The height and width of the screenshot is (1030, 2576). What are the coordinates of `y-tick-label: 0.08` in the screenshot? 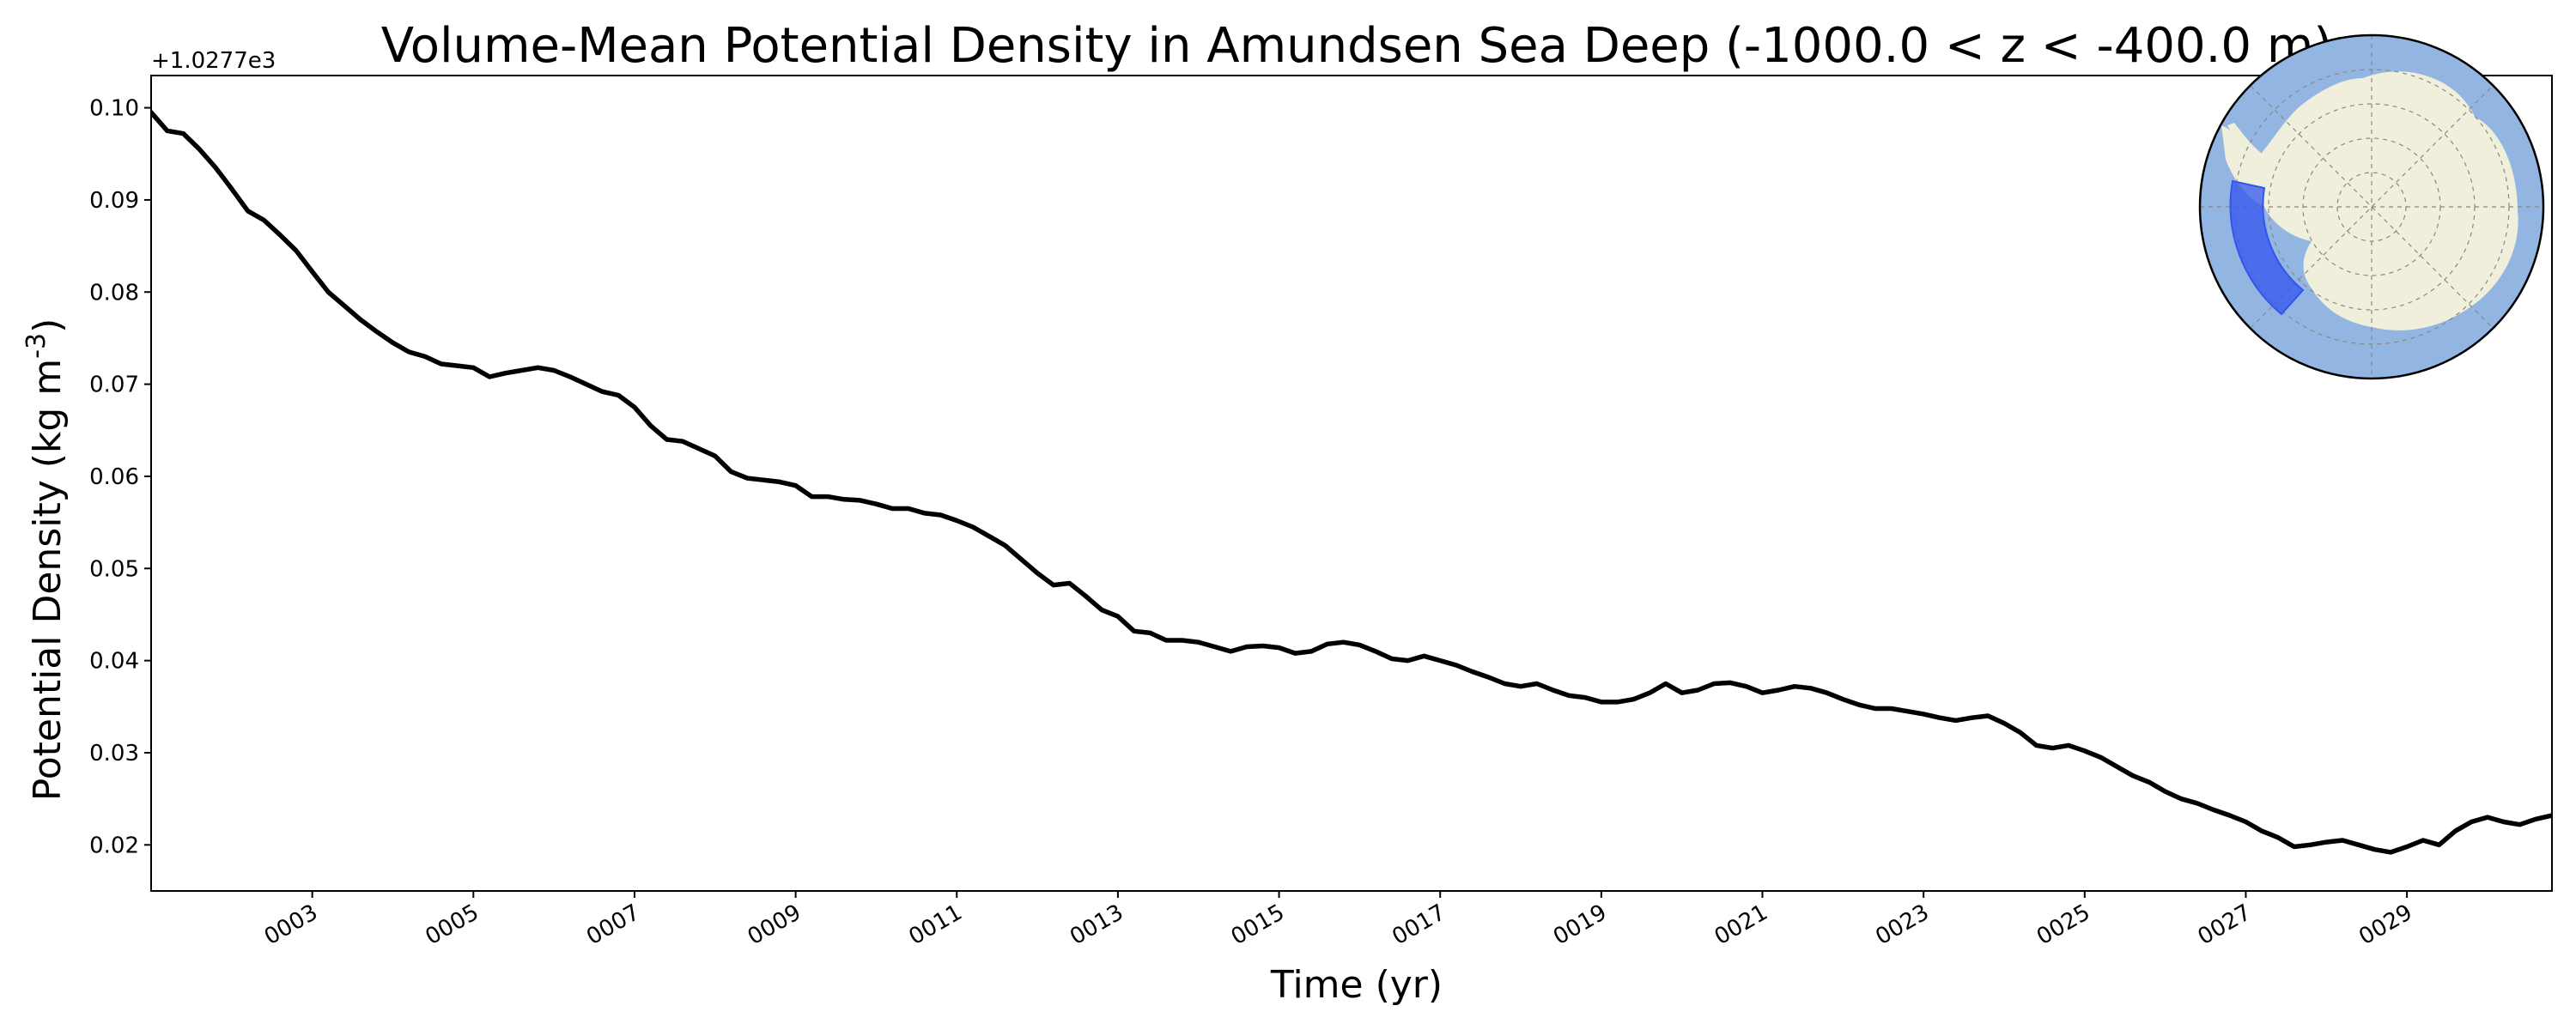 It's located at (114, 293).